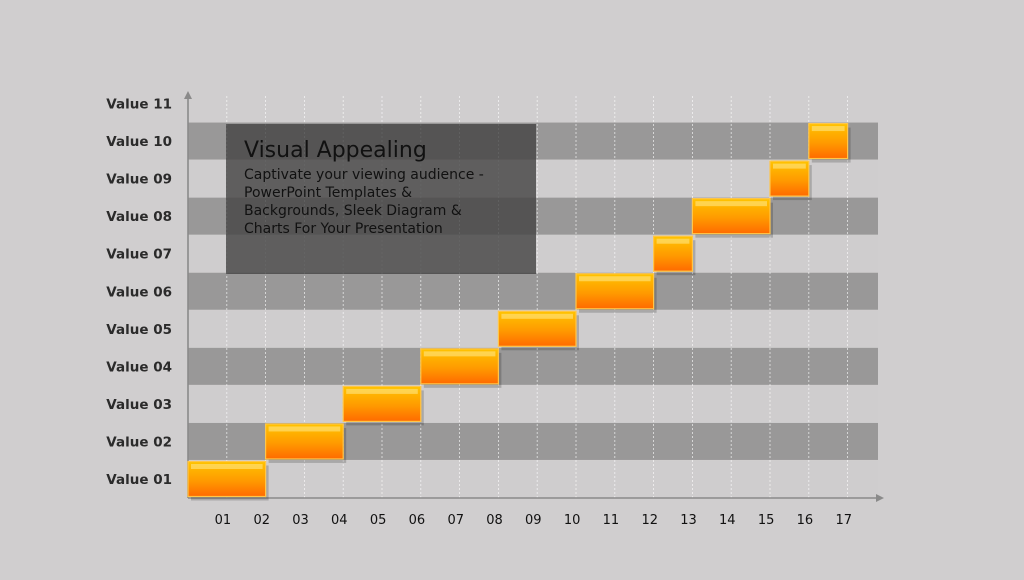  I want to click on y-tick-label: Value 09, so click(139, 180).